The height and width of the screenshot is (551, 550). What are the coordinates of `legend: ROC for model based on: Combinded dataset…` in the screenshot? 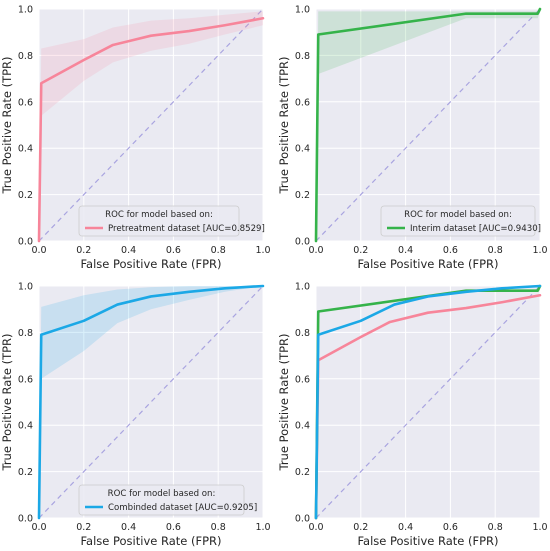 It's located at (167, 500).